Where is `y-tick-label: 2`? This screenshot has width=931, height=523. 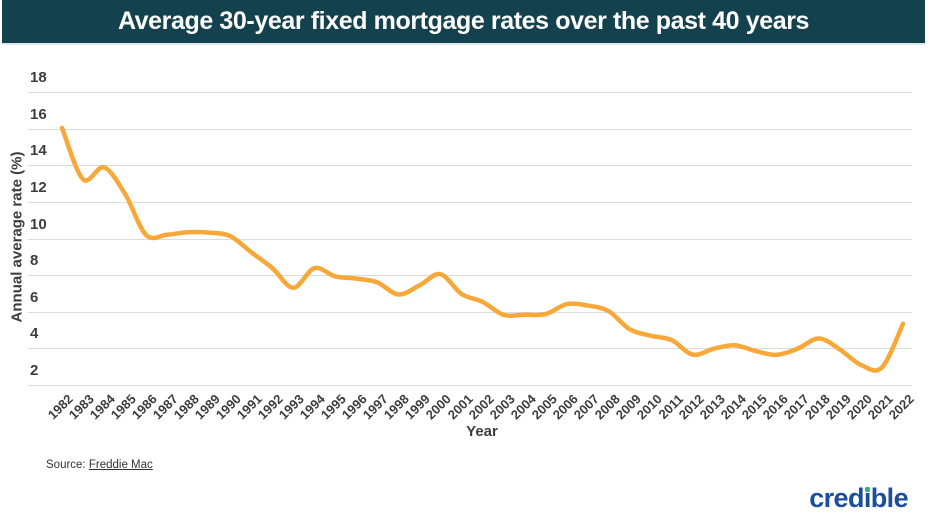 y-tick-label: 2 is located at coordinates (34, 370).